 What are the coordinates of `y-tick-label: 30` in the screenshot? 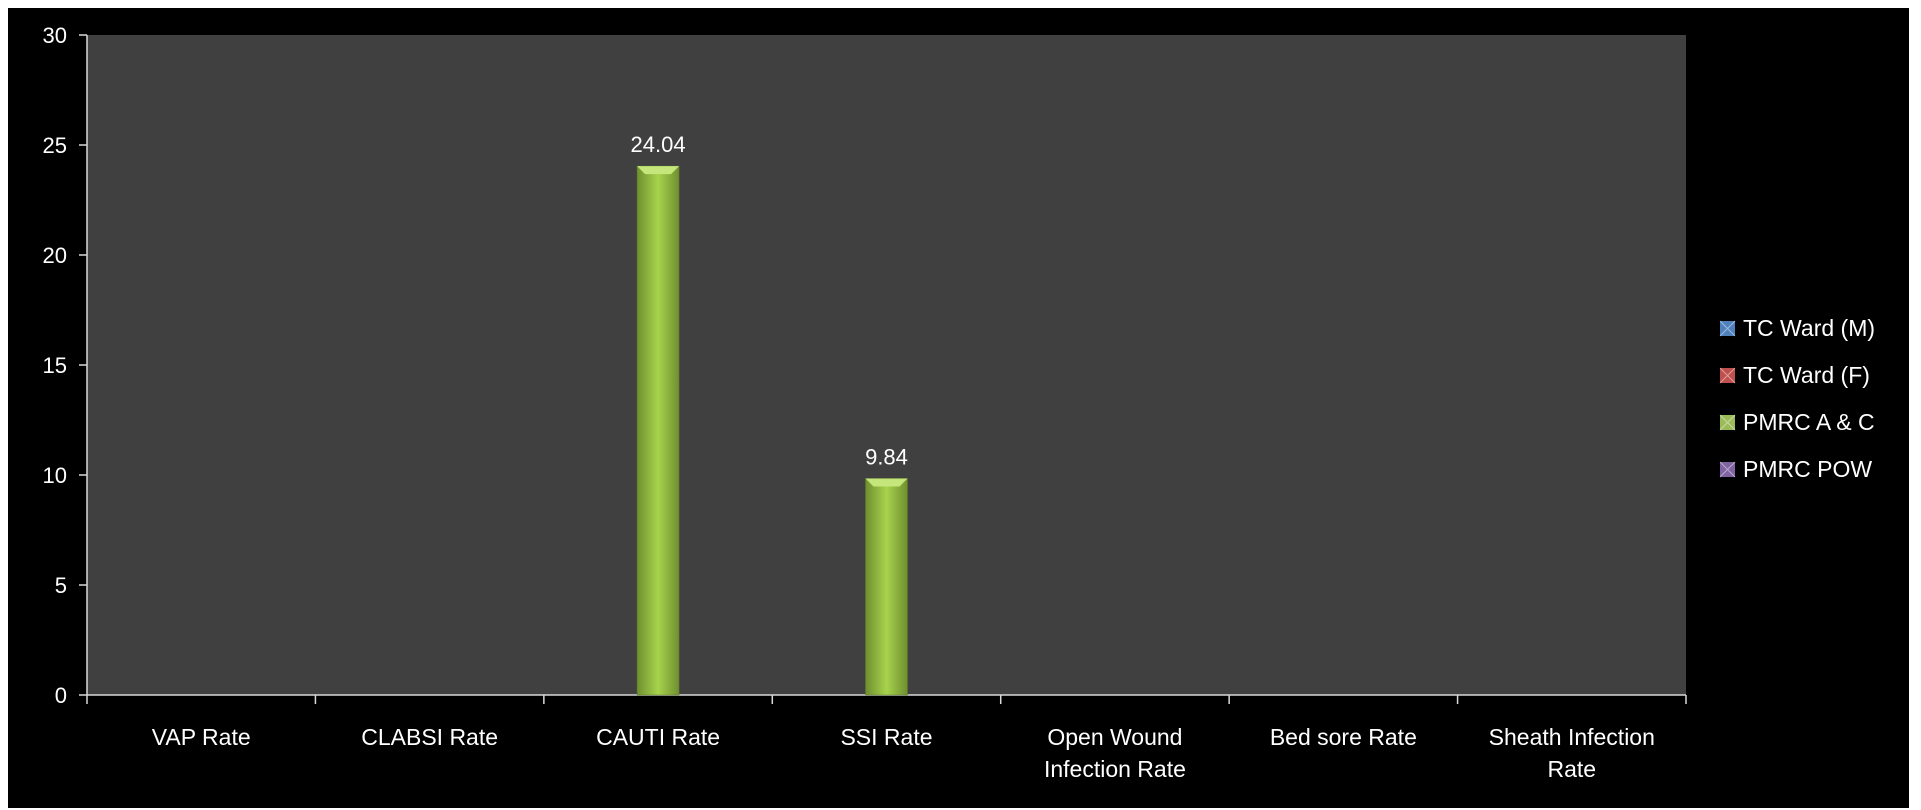 It's located at (55, 35).